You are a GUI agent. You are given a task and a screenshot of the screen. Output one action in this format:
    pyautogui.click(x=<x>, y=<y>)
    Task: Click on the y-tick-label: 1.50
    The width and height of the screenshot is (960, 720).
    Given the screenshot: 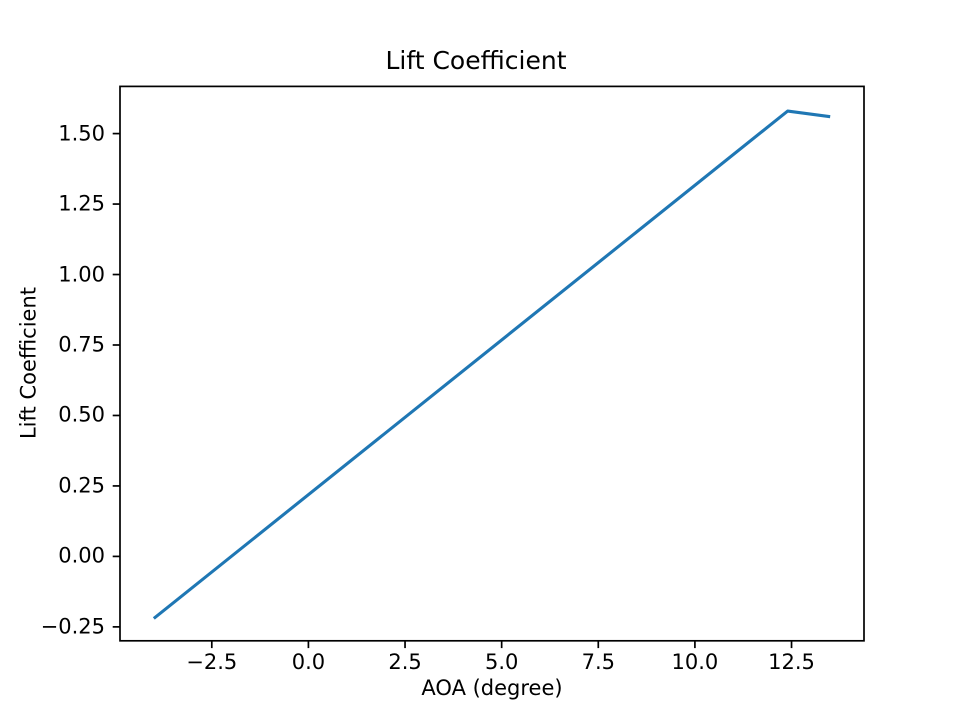 What is the action you would take?
    pyautogui.click(x=81, y=133)
    